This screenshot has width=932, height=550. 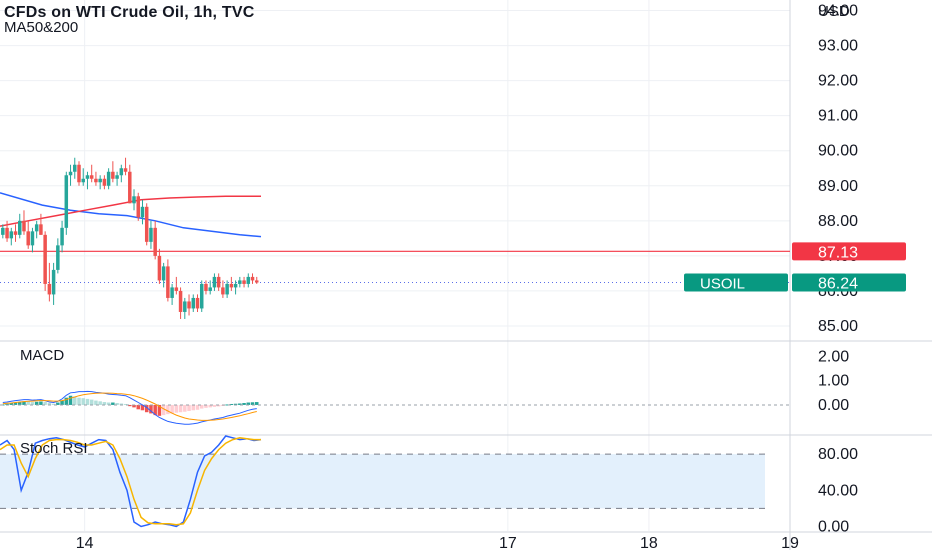 I want to click on time-tick-label: 14, so click(x=85, y=542).